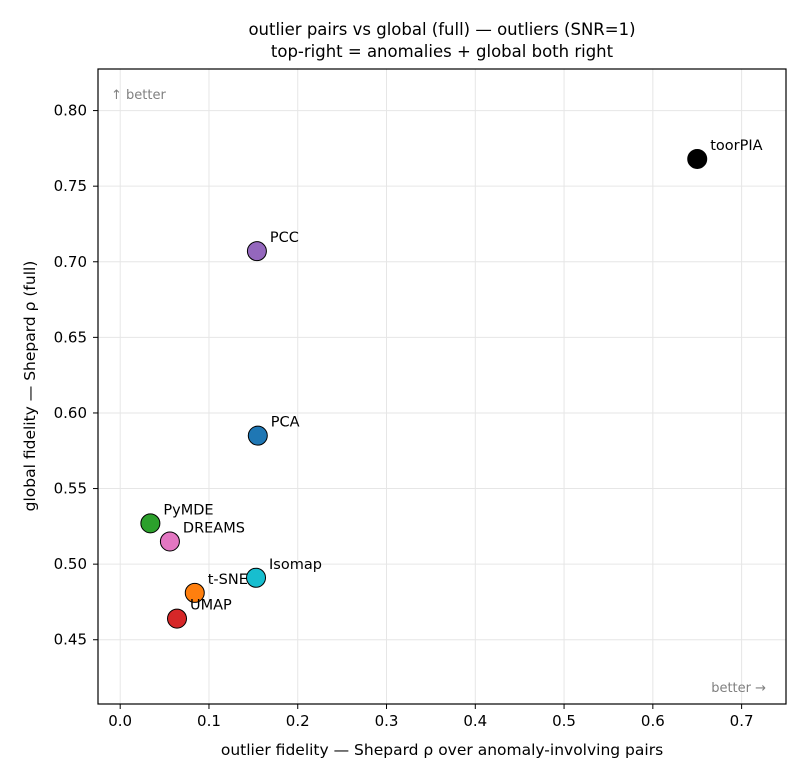  What do you see at coordinates (169, 541) in the screenshot?
I see `point-dreams` at bounding box center [169, 541].